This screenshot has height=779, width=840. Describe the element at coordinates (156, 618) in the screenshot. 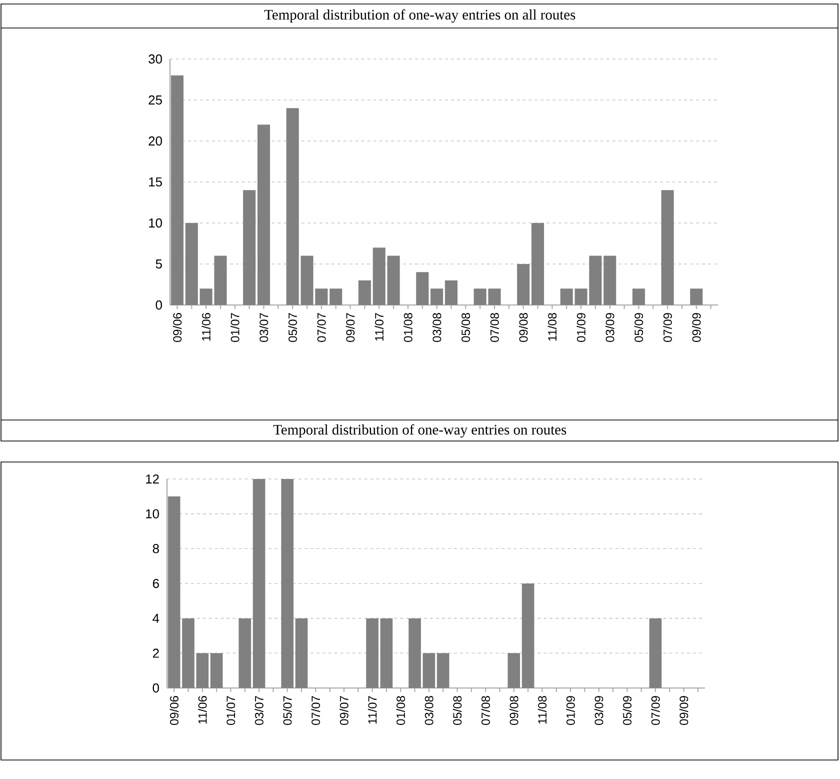

I see `y-tick-label: 4` at that location.